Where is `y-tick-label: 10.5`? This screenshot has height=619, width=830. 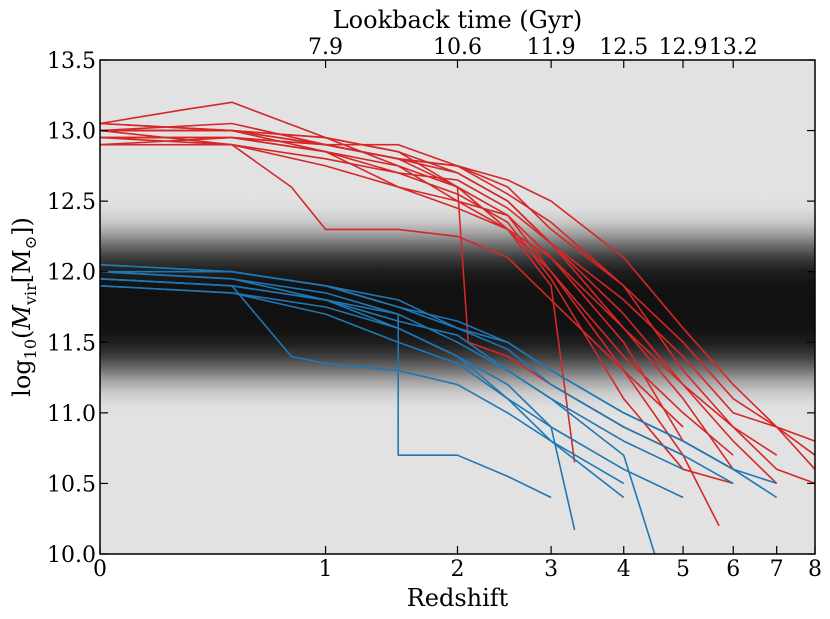
y-tick-label: 10.5 is located at coordinates (71, 484).